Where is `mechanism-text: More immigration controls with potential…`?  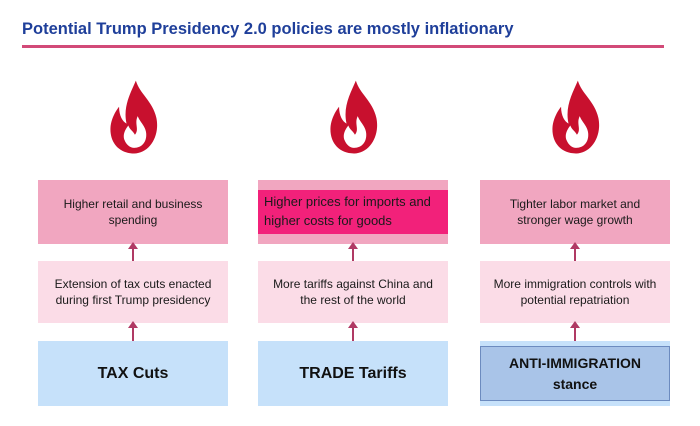
mechanism-text: More immigration controls with potential… is located at coordinates (575, 291).